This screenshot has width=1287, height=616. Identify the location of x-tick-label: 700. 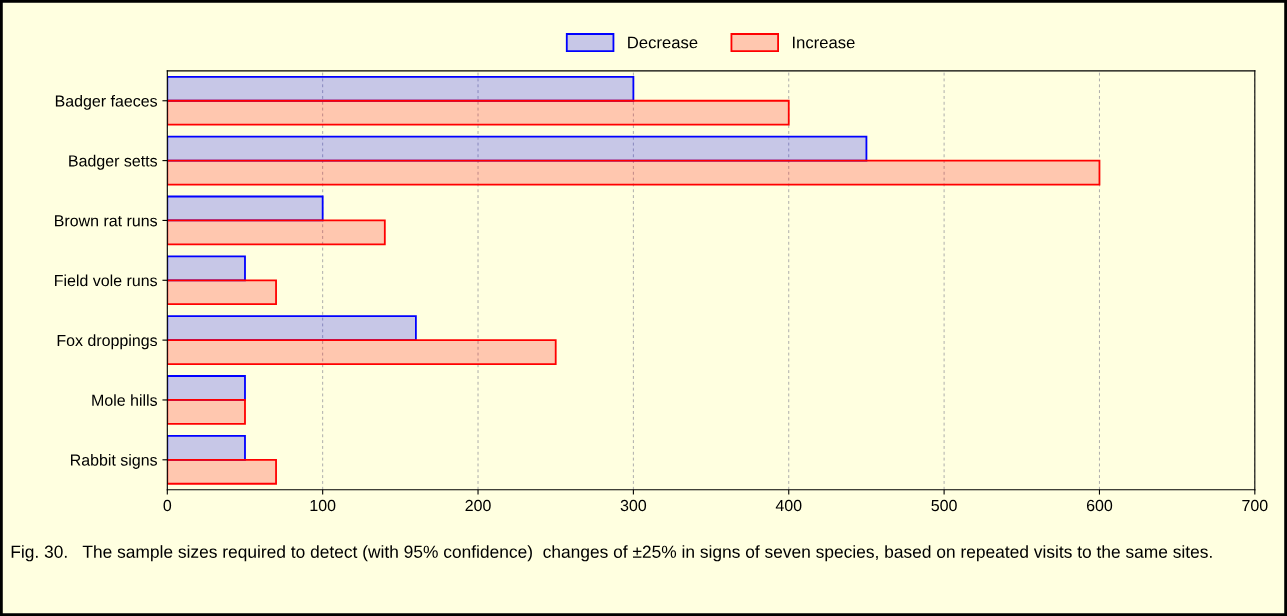
(1255, 505).